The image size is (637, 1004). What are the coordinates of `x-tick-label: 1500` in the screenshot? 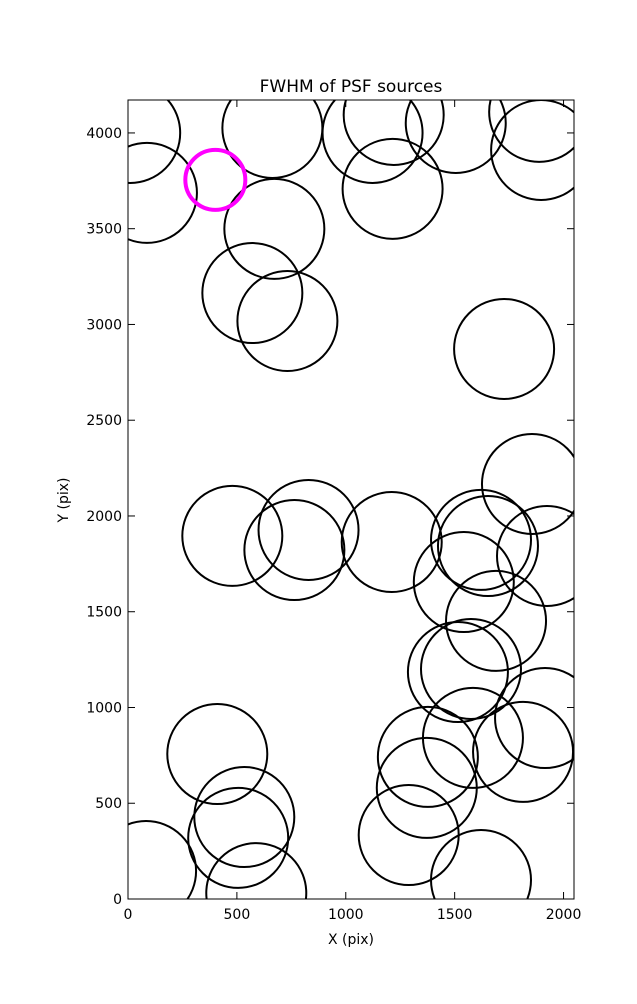 It's located at (455, 915).